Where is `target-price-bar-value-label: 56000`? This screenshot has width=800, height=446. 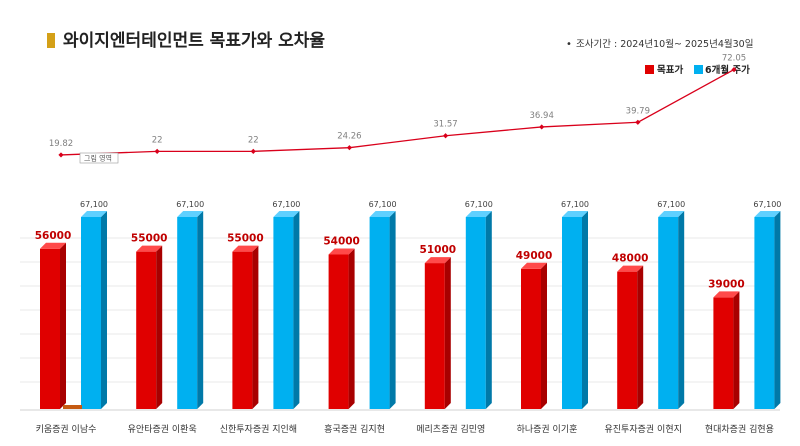
target-price-bar-value-label: 56000 is located at coordinates (53, 236).